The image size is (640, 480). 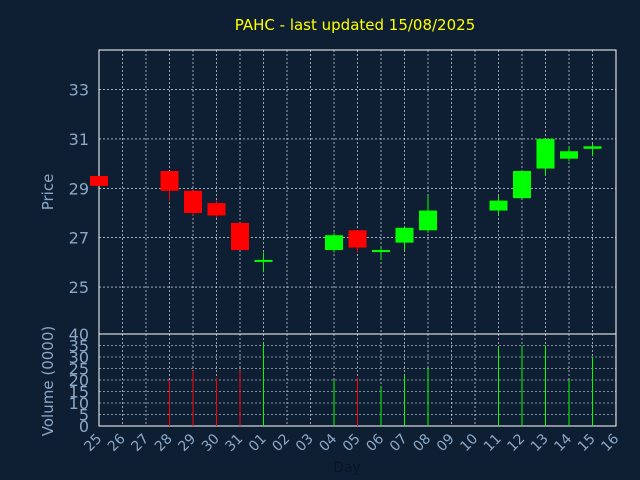 What do you see at coordinates (234, 443) in the screenshot?
I see `x-tick-label: 31` at bounding box center [234, 443].